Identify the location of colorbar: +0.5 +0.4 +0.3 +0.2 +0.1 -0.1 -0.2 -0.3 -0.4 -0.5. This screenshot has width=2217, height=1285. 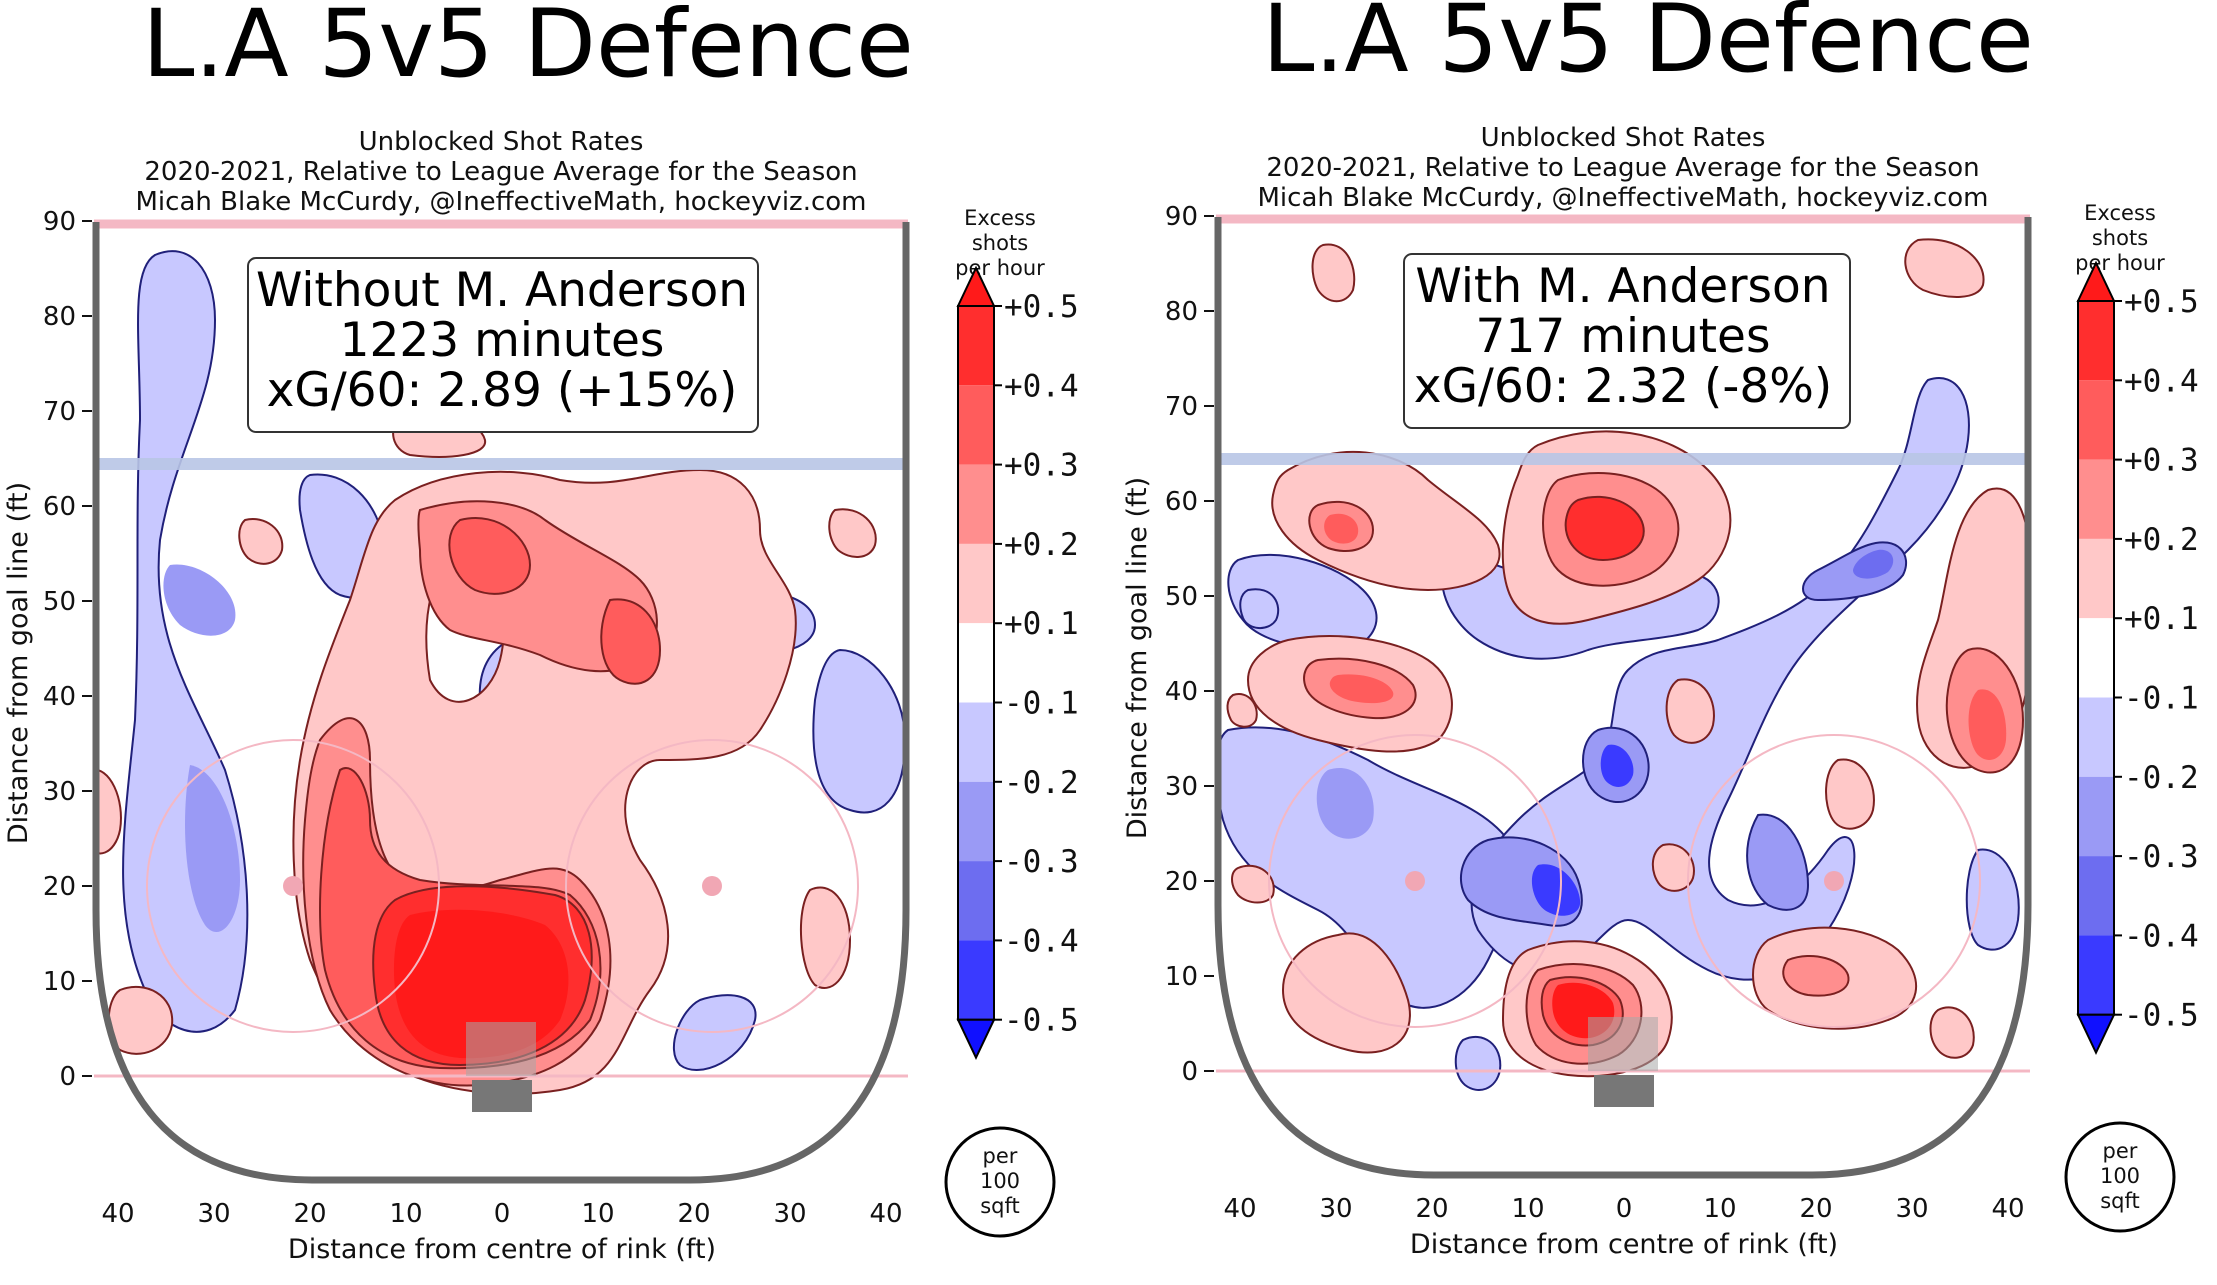
(2137, 658).